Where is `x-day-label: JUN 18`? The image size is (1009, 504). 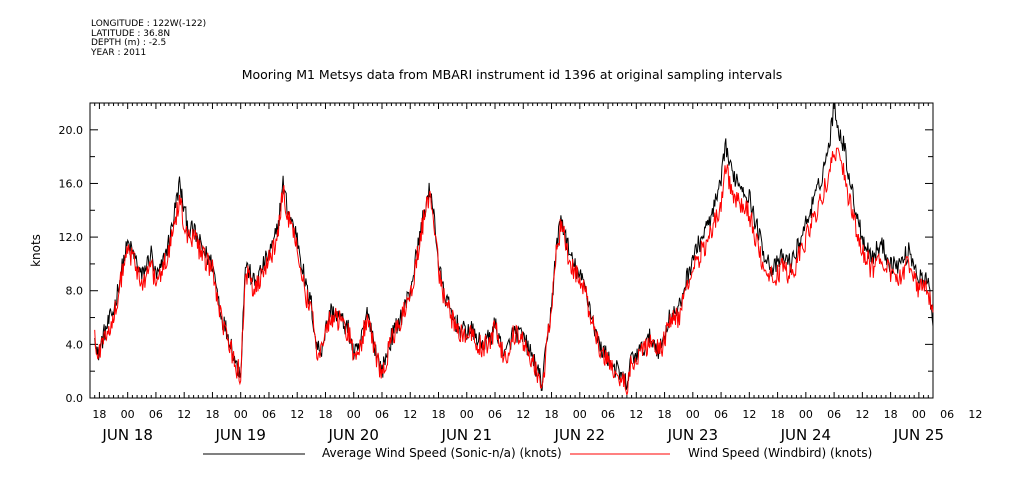
x-day-label: JUN 18 is located at coordinates (126, 435).